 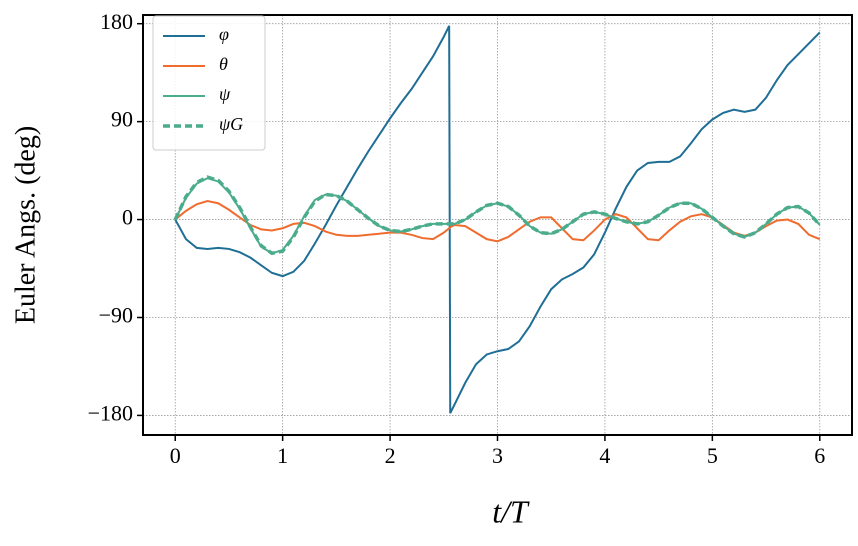 I want to click on x-tick-label: 6, so click(x=819, y=455).